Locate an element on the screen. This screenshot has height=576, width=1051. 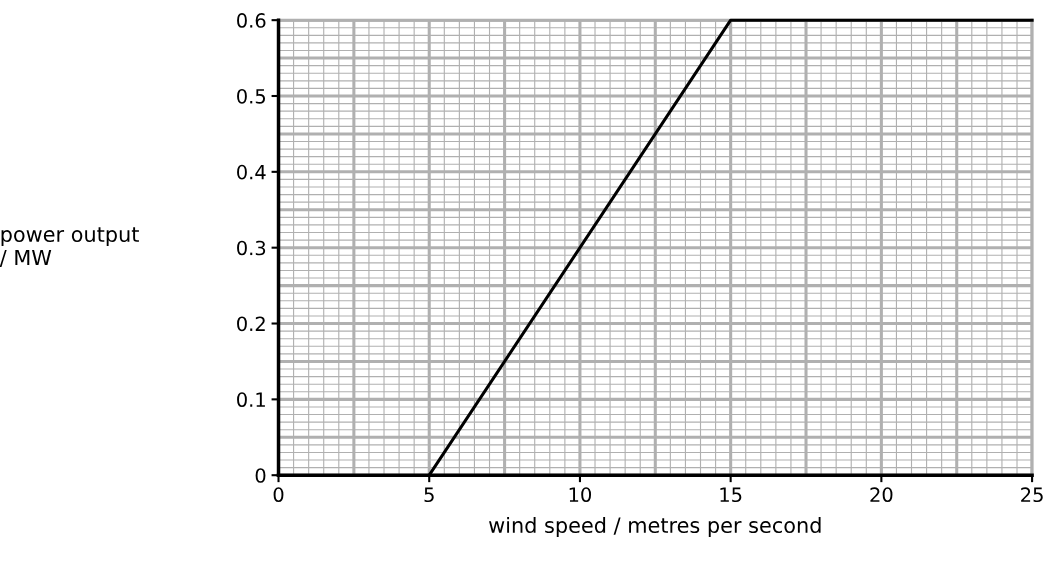
y-tick-label: 0.4 is located at coordinates (251, 172).